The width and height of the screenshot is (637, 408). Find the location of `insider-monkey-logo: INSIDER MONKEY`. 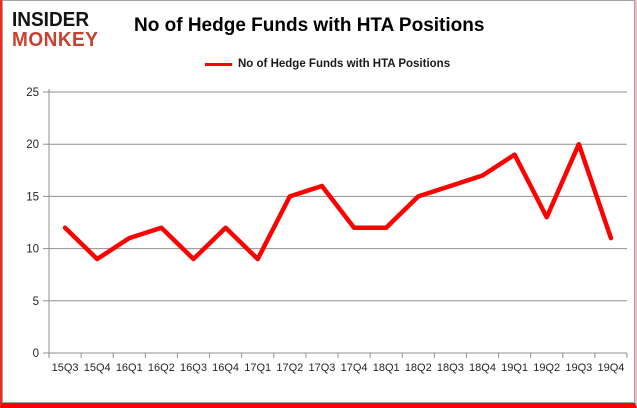

insider-monkey-logo: INSIDER MONKEY is located at coordinates (55, 29).